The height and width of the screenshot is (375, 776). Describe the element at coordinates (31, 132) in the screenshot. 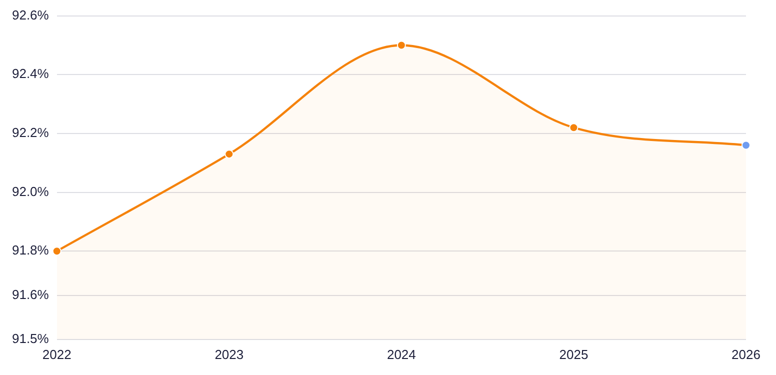

I see `y-tick-label: 92.2%` at that location.